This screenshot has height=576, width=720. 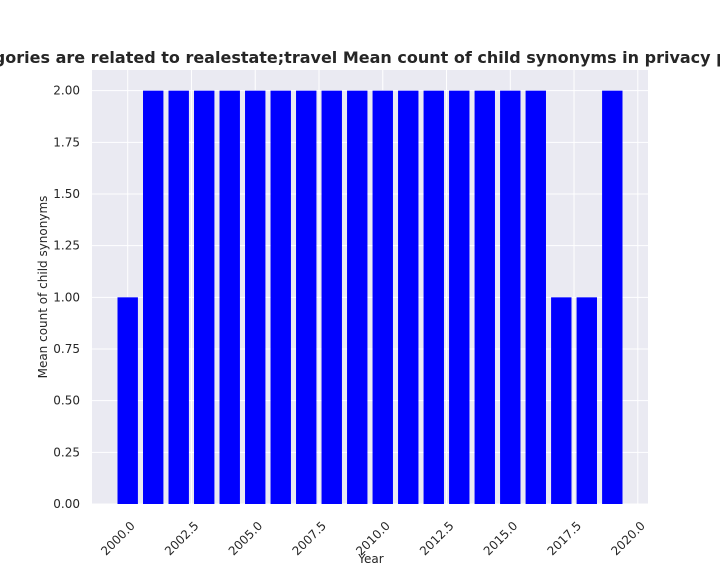 I want to click on bar-2017, so click(x=561, y=400).